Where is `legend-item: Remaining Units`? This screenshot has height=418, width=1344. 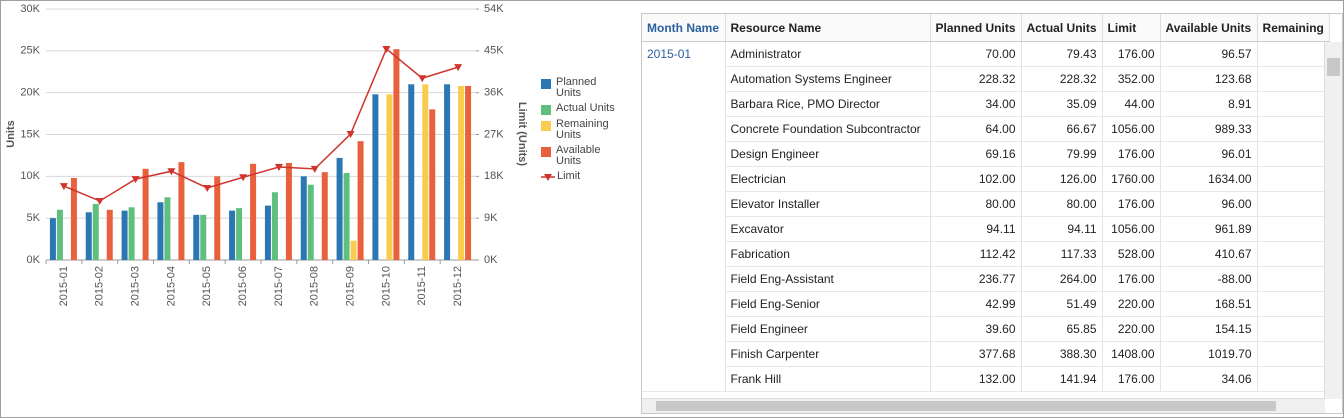
legend-item: Remaining Units is located at coordinates (579, 130).